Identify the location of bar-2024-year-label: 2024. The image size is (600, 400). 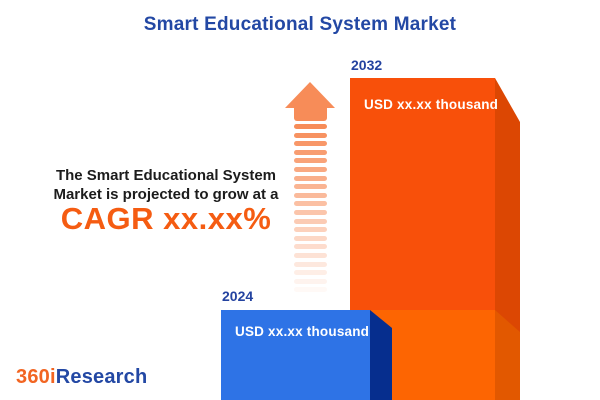
(238, 296).